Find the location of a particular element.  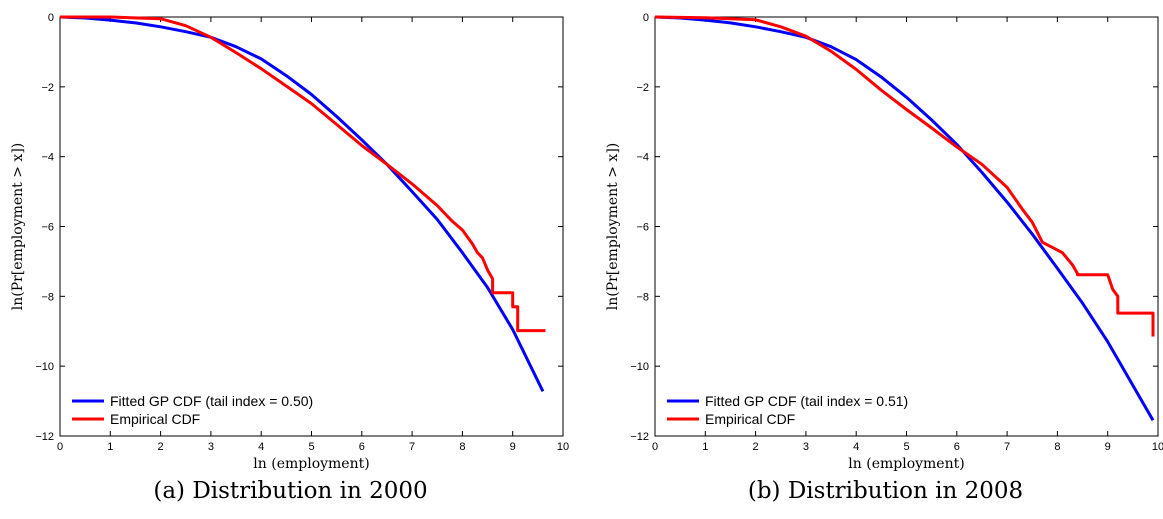

legend-label: Fitted GP CDF (tail index = 0.50) is located at coordinates (211, 401).